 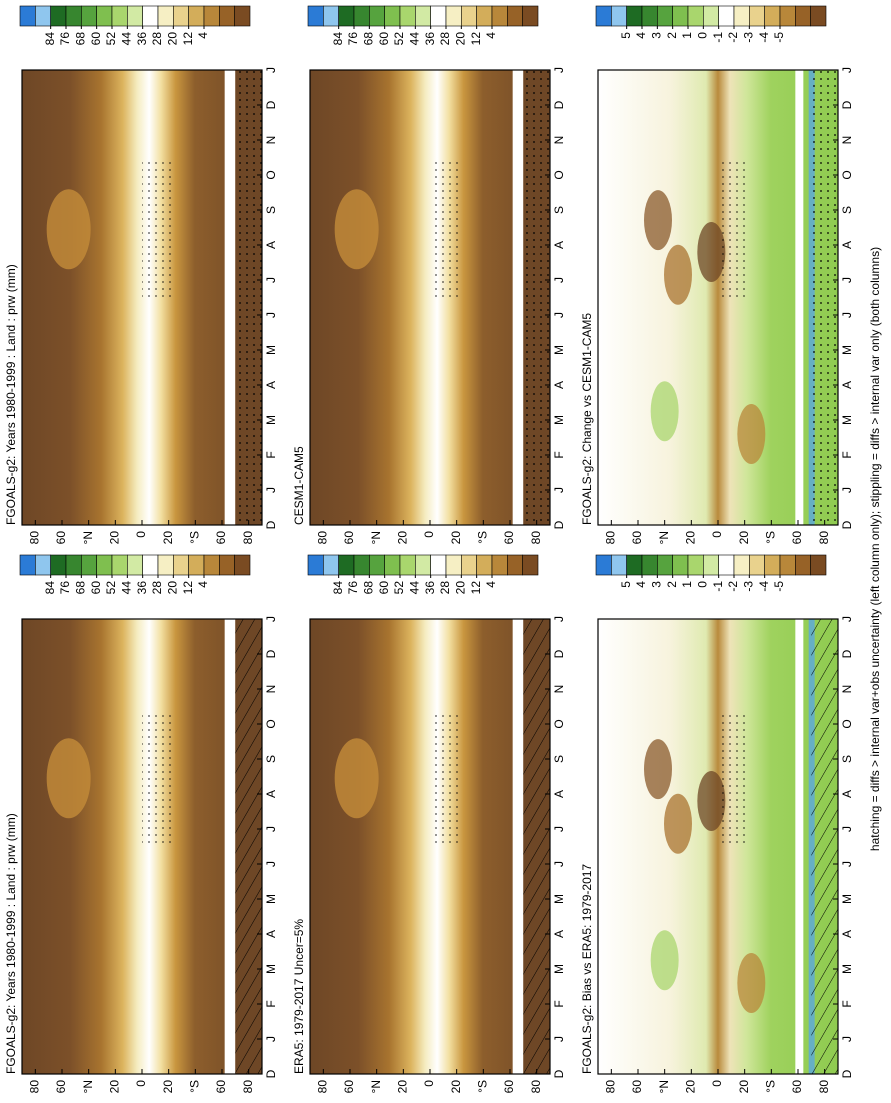 I want to click on colorbar-label: -2, so click(x=733, y=37).